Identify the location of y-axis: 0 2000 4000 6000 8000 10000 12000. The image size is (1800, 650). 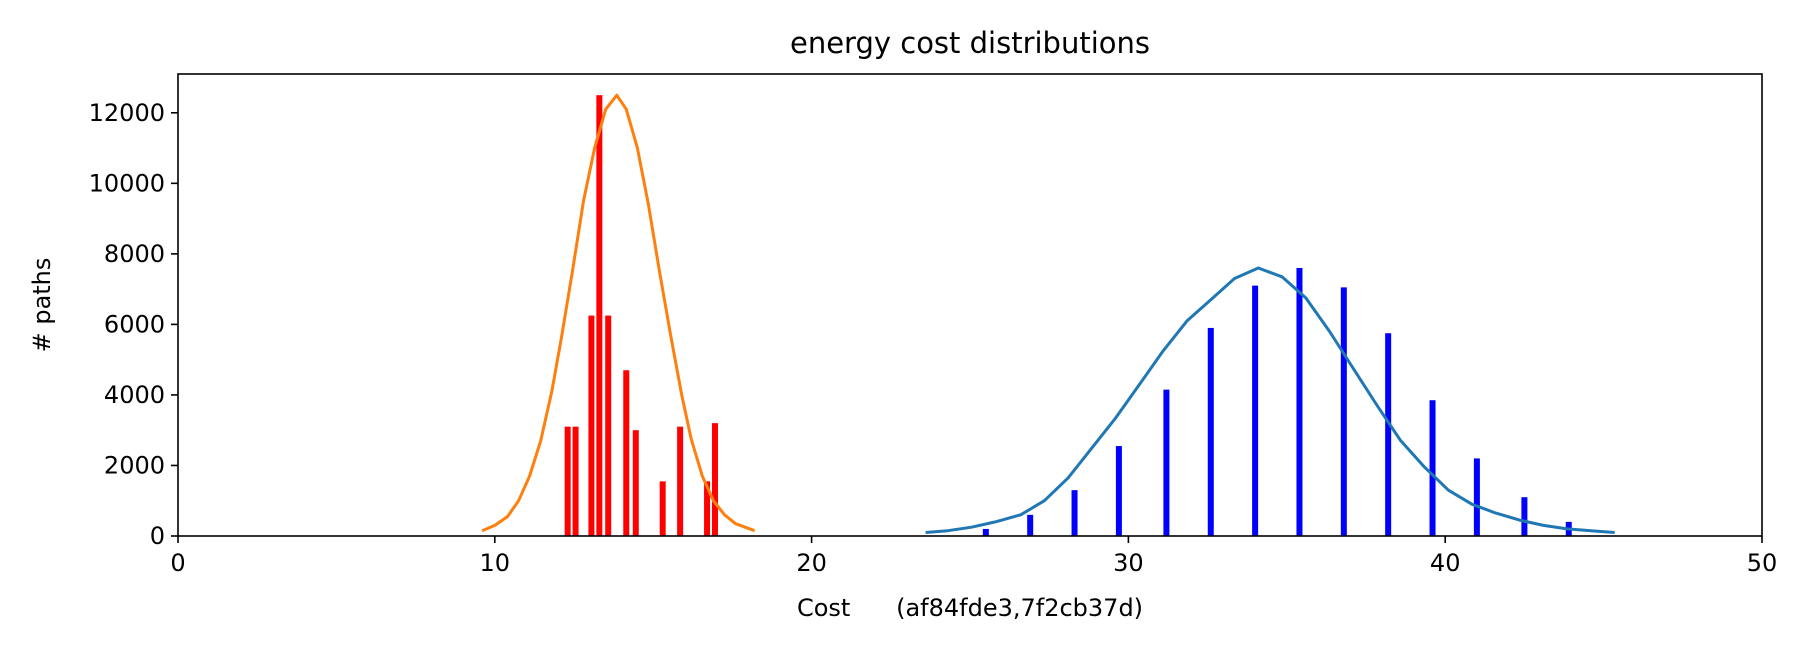
(133, 324).